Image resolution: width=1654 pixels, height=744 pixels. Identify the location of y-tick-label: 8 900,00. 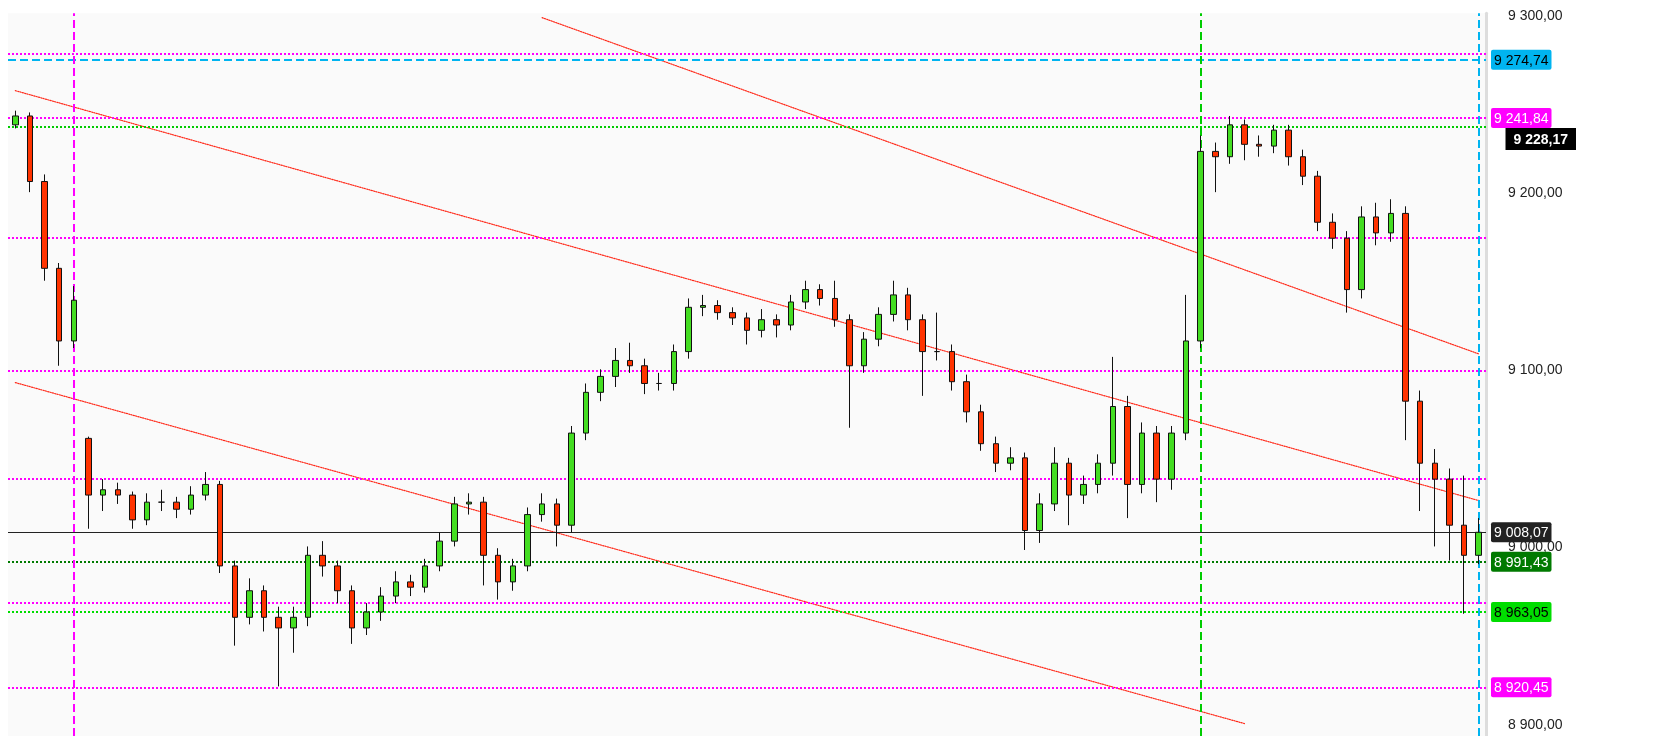
(1535, 723).